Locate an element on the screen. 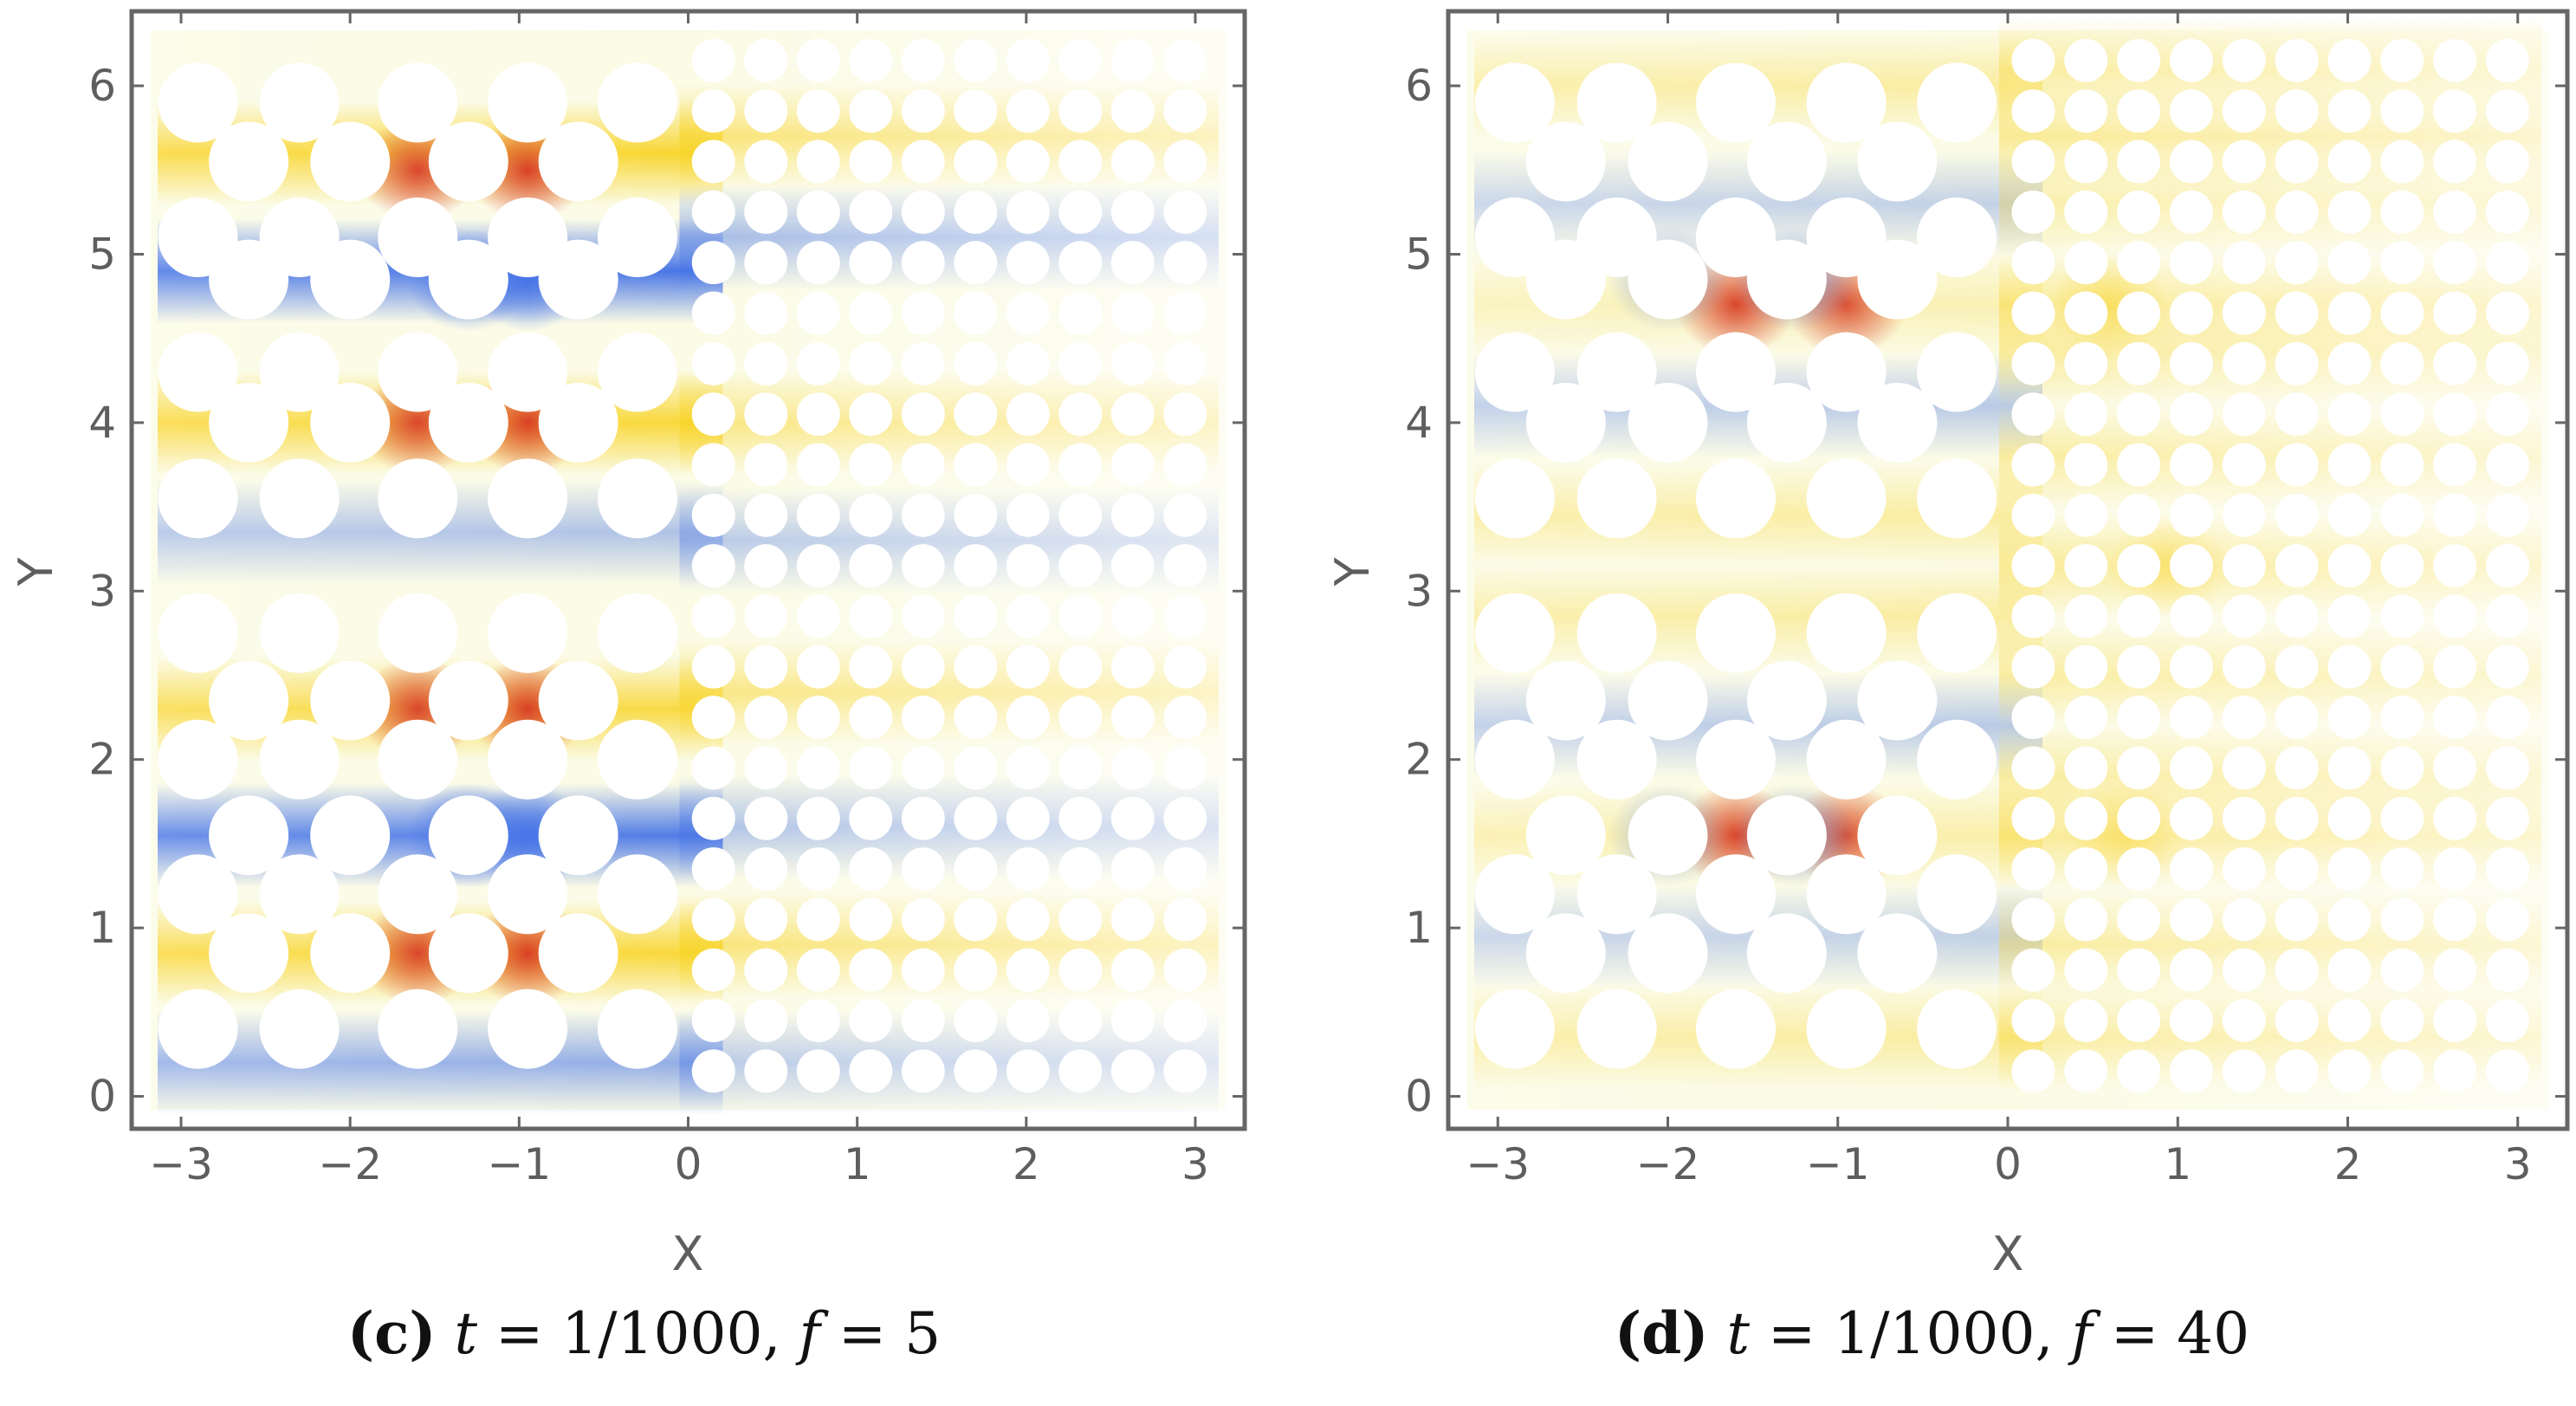  y-tick-label: 5 is located at coordinates (1419, 254).